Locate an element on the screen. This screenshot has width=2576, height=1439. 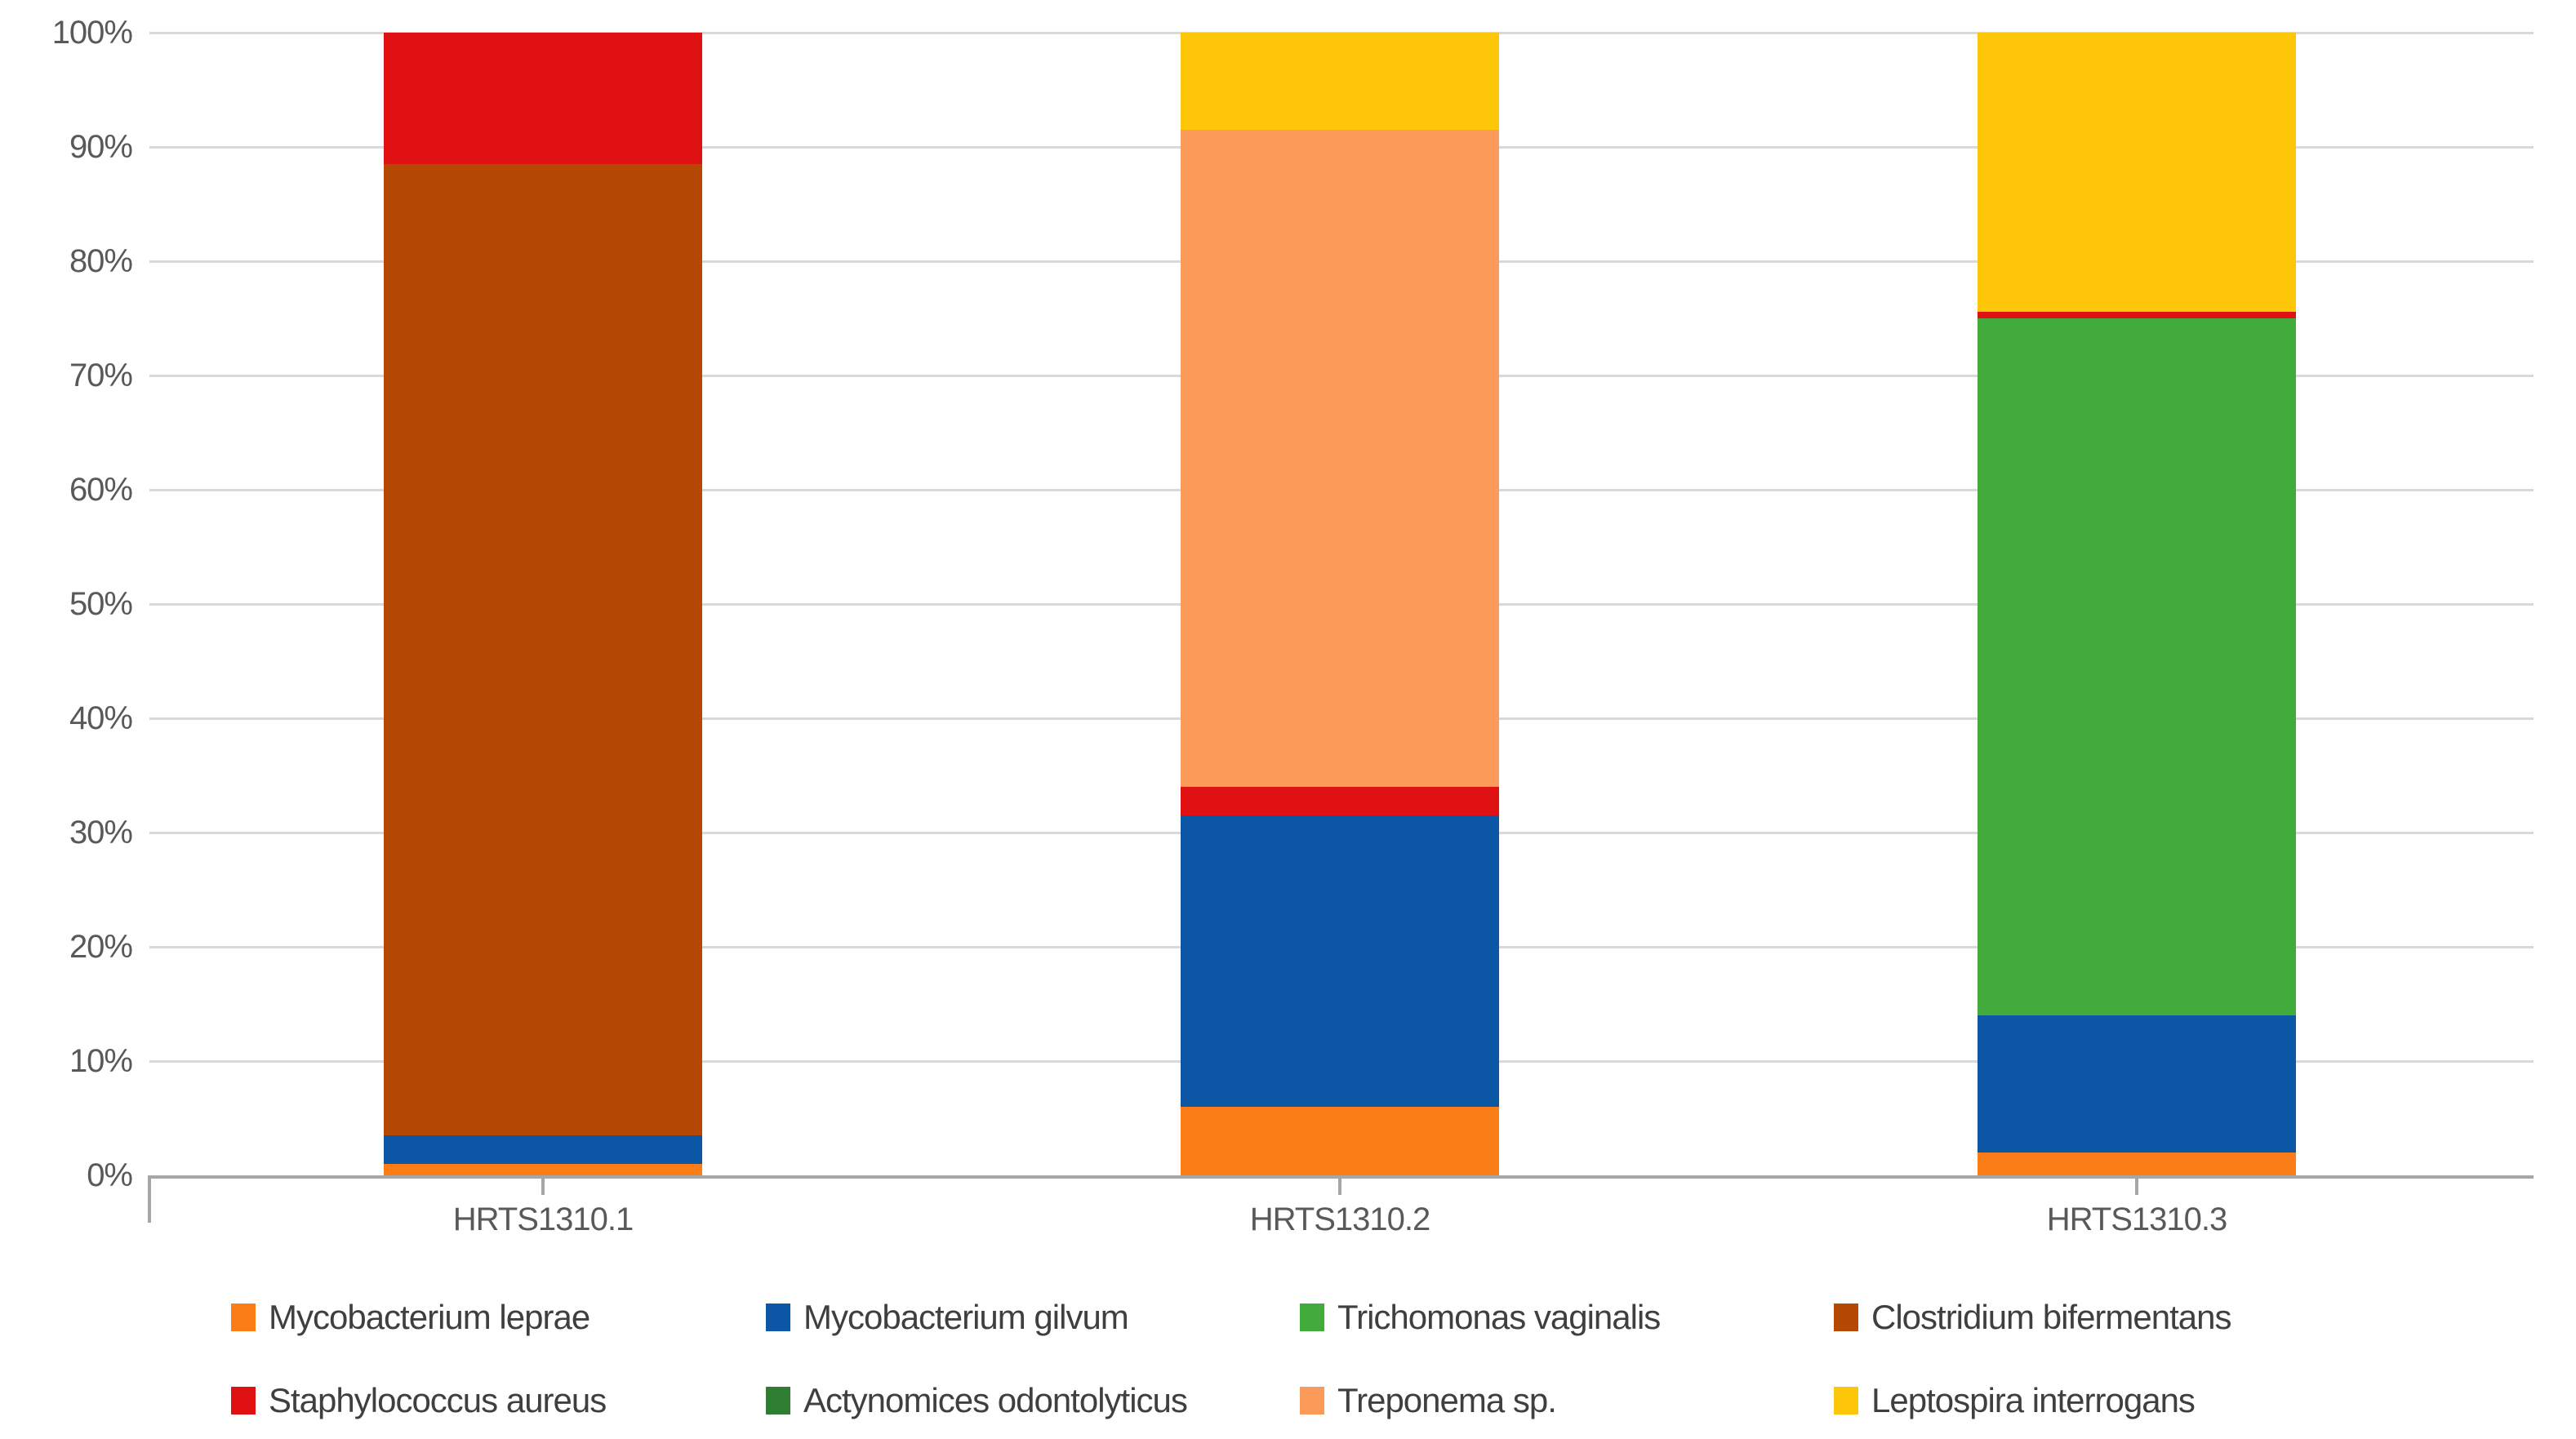
legend-label: Clostridium bifermentans is located at coordinates (2051, 1317).